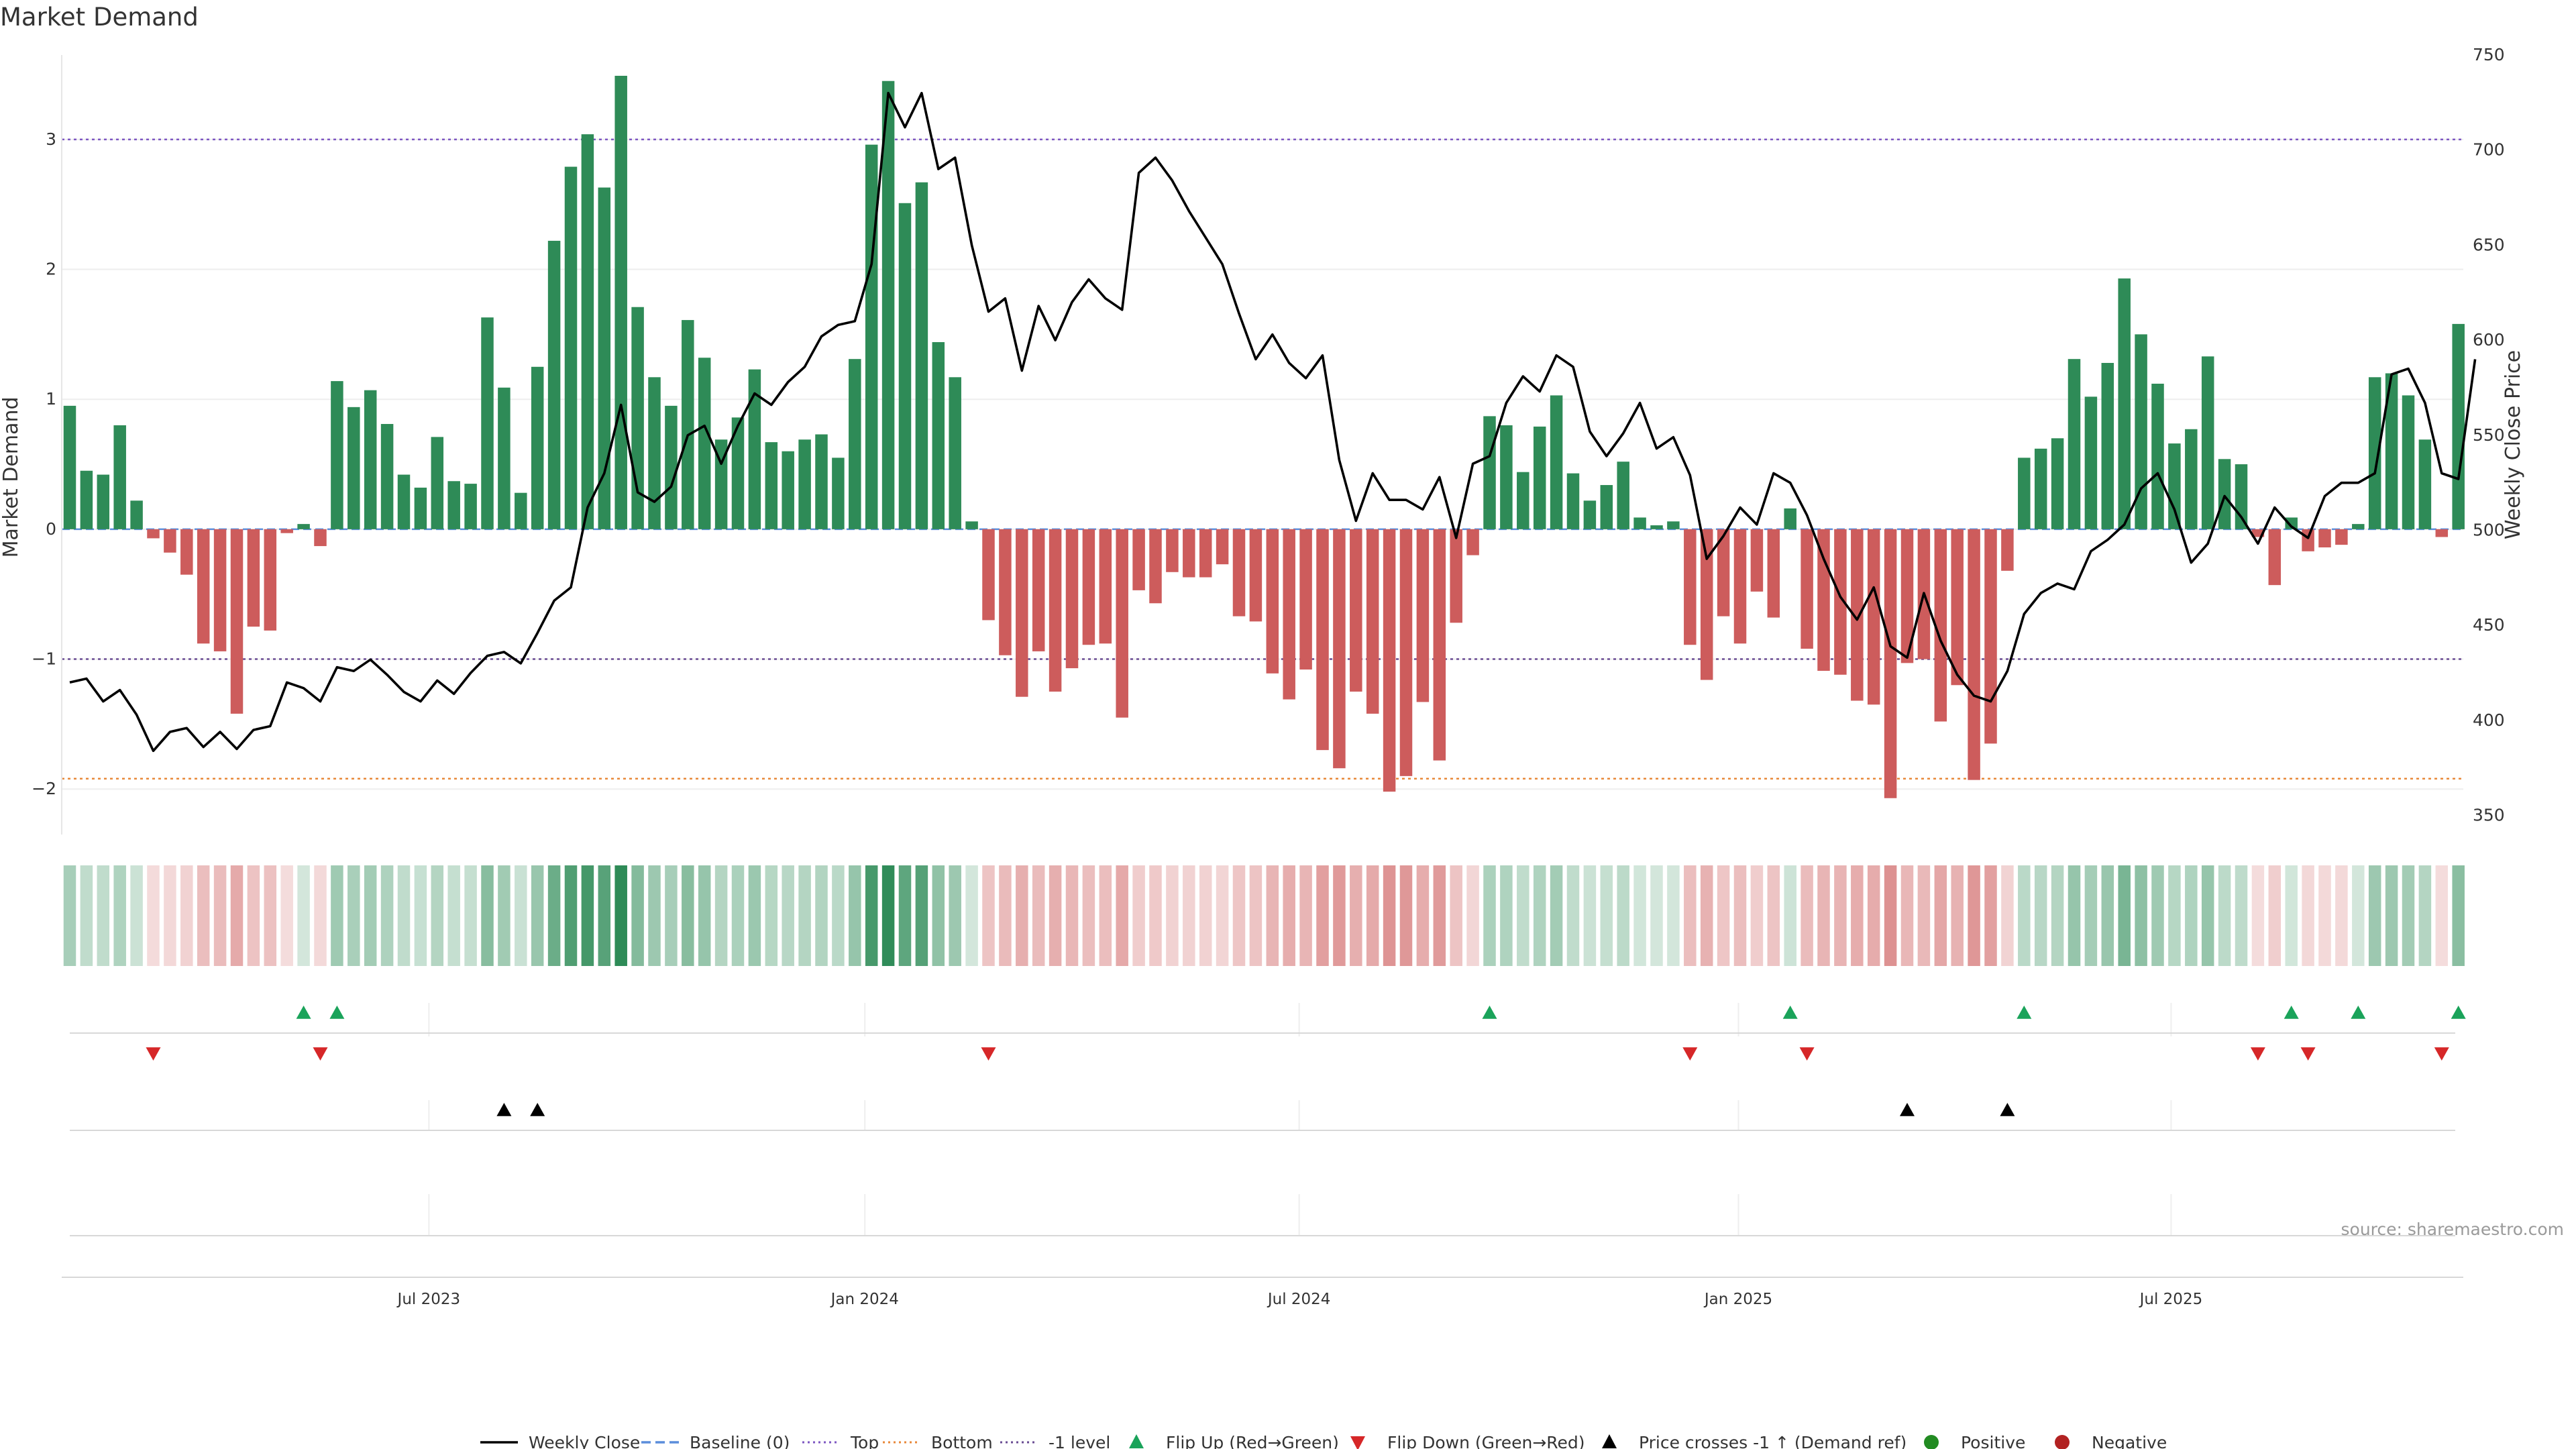  What do you see at coordinates (1357, 1442) in the screenshot?
I see `legend-swatch-triangle-down` at bounding box center [1357, 1442].